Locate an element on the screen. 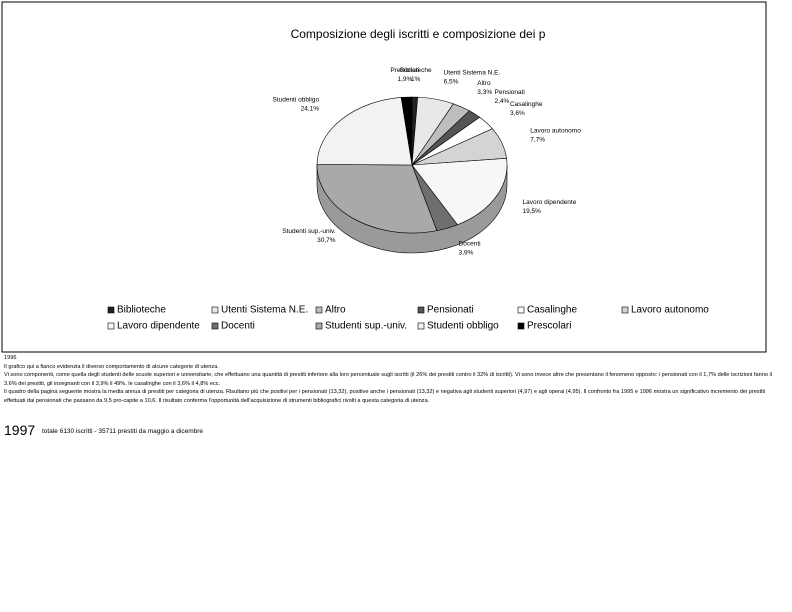  legend-label: Studenti obbligo is located at coordinates (463, 326).